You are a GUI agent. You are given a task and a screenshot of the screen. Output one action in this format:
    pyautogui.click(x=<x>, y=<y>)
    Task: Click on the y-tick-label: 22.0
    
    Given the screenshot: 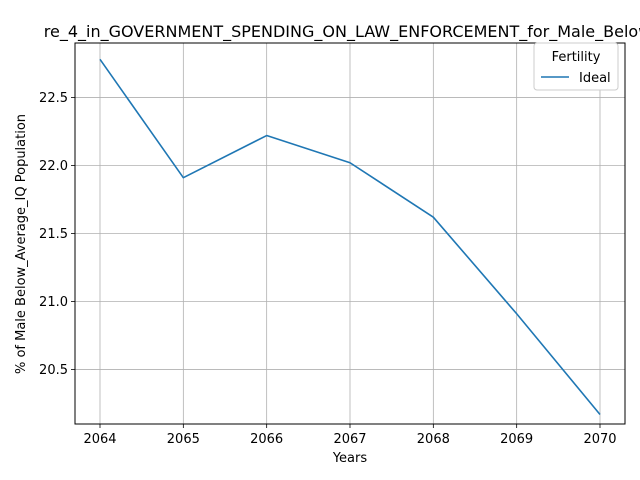 What is the action you would take?
    pyautogui.click(x=53, y=166)
    